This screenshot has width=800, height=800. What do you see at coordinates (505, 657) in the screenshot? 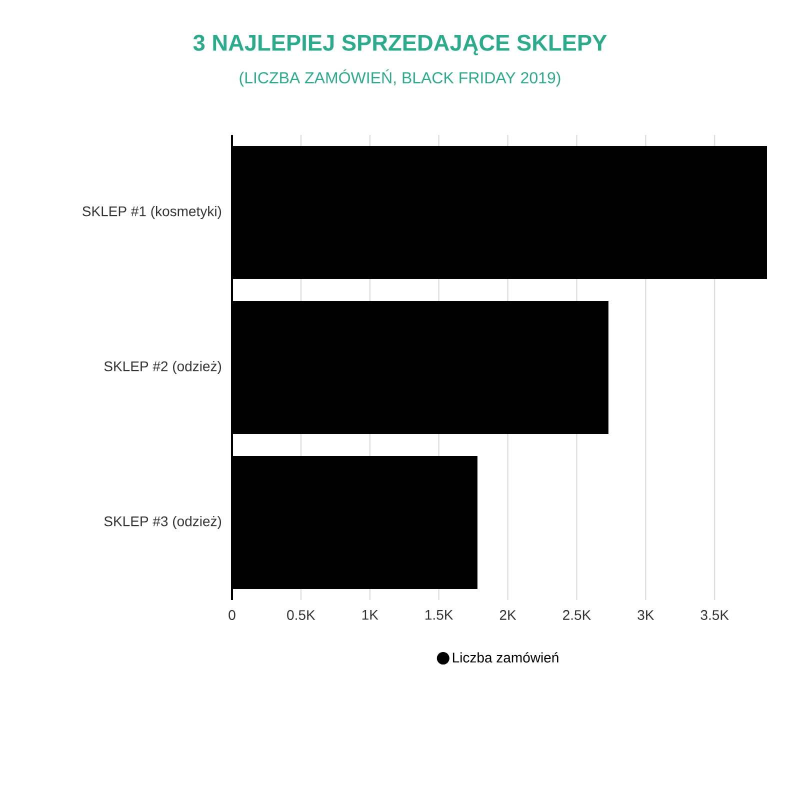
I see `legend-label: Liczba zamówień` at bounding box center [505, 657].